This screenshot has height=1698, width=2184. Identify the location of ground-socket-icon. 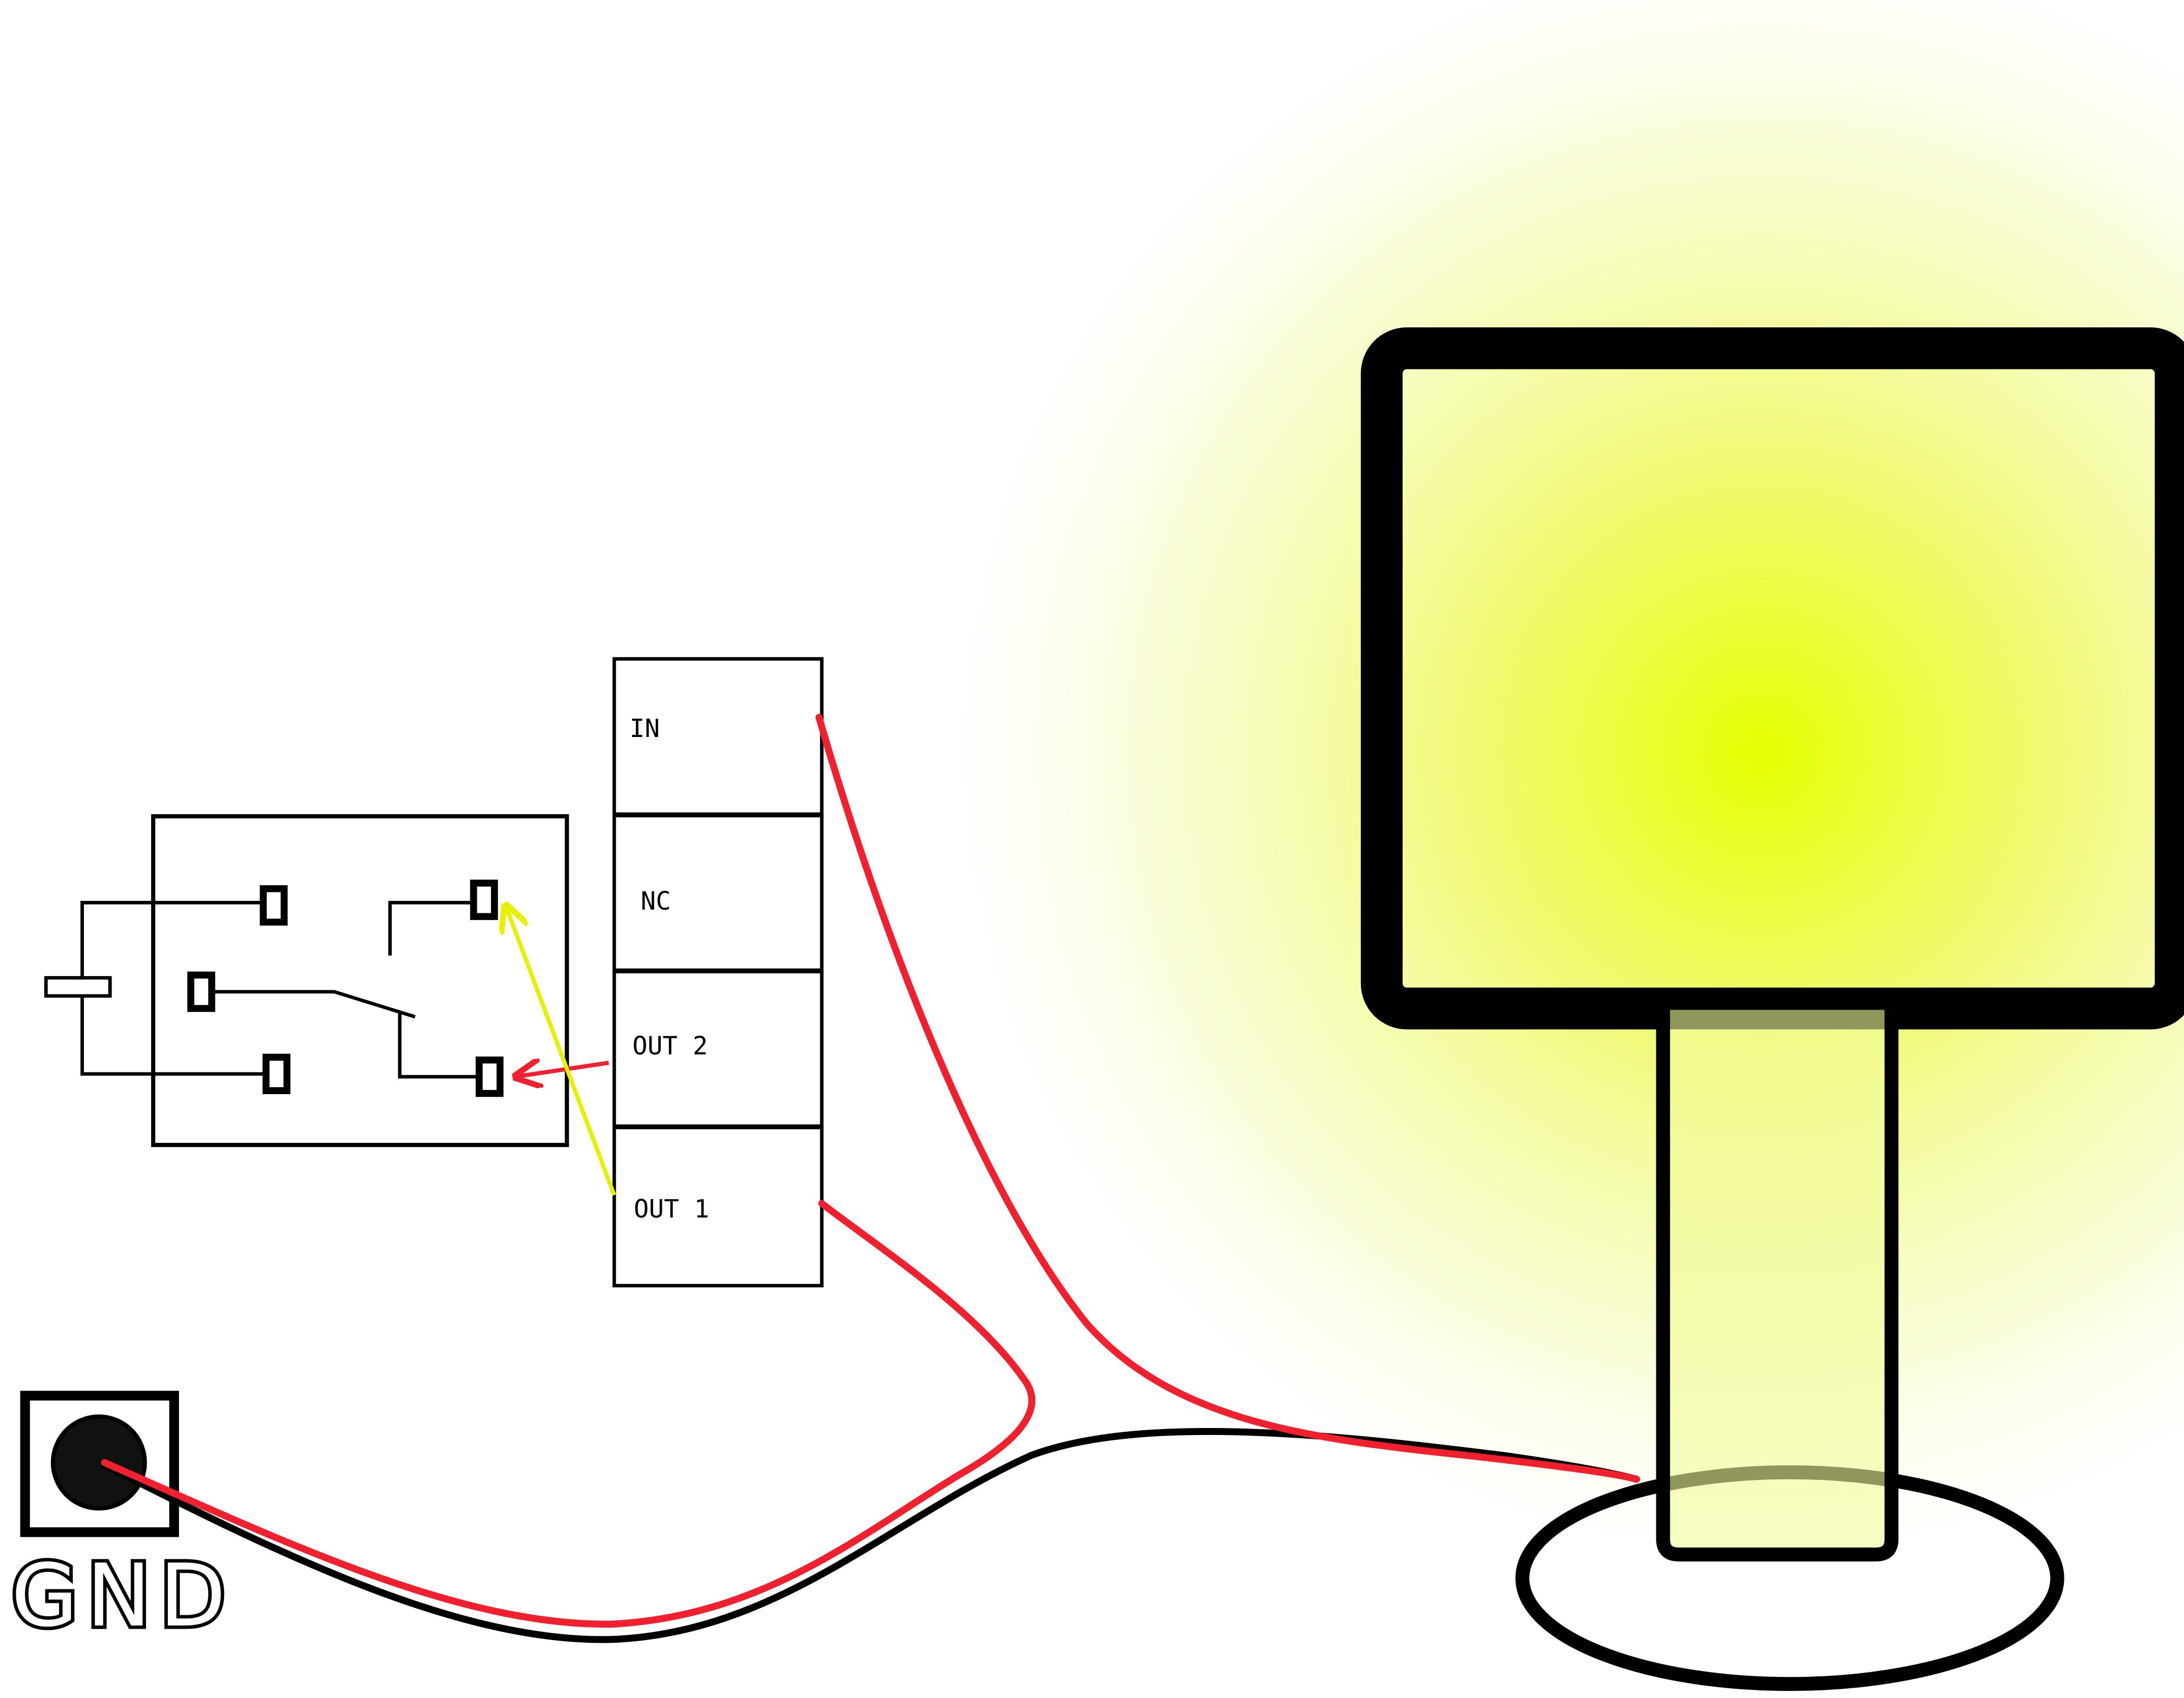
(100, 1464).